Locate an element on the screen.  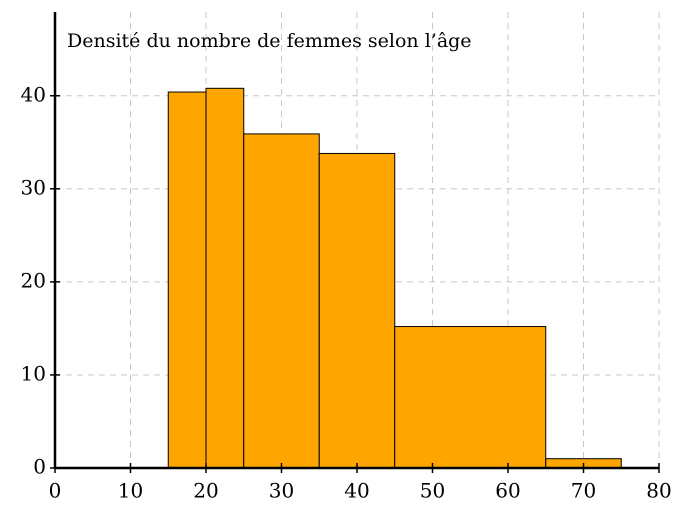
x-tick-label: 30 is located at coordinates (281, 491).